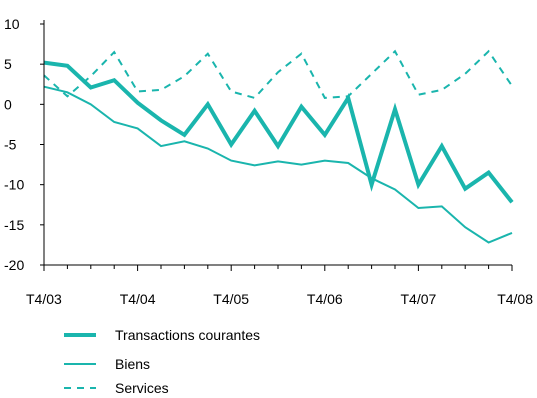  I want to click on y-tick-label: -5, so click(10, 145).